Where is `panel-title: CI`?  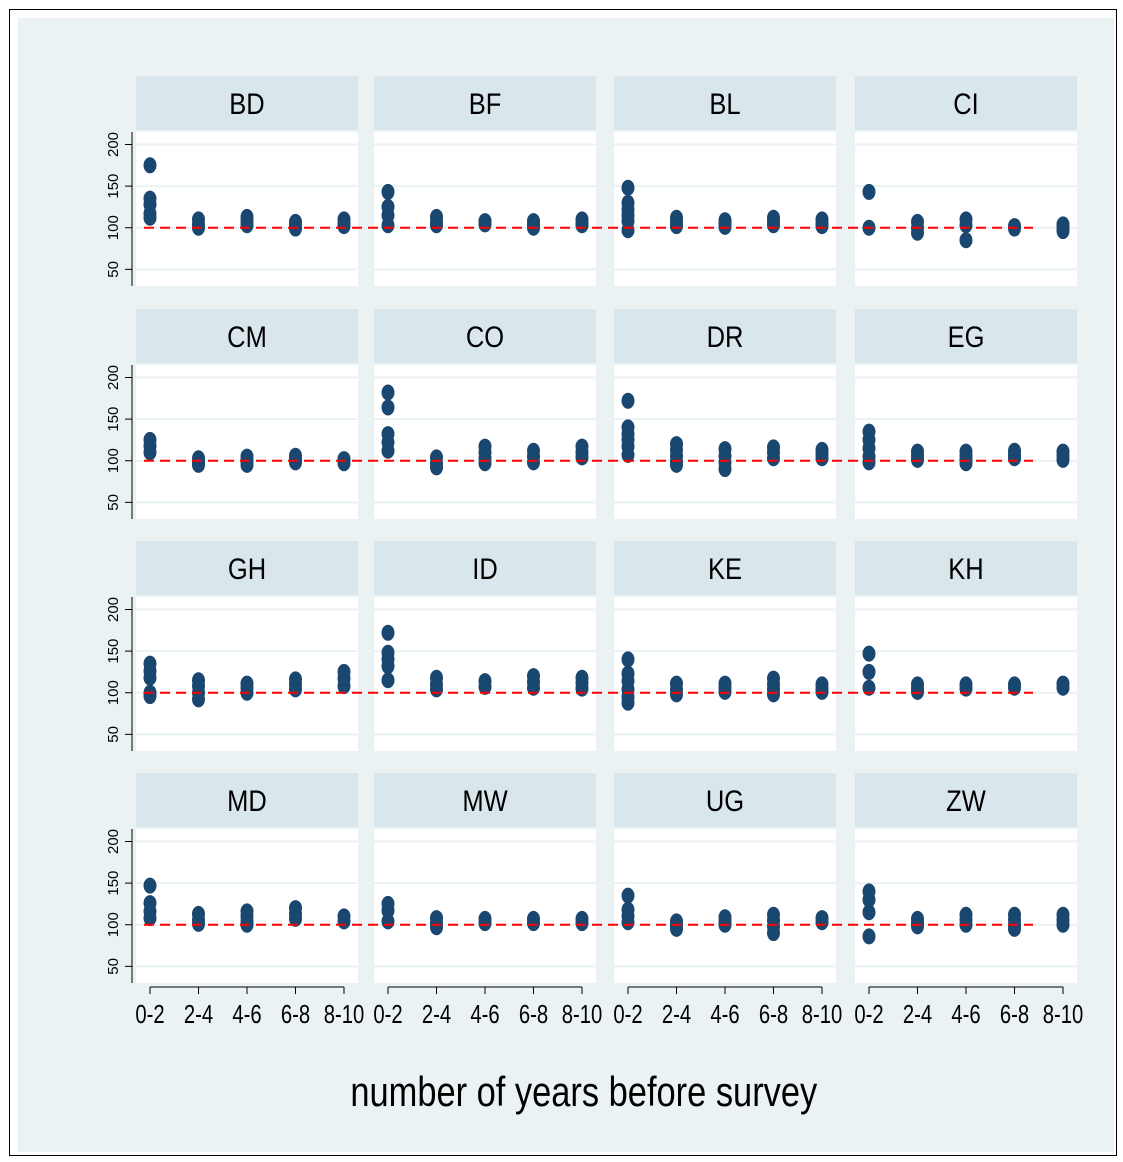
panel-title: CI is located at coordinates (966, 103).